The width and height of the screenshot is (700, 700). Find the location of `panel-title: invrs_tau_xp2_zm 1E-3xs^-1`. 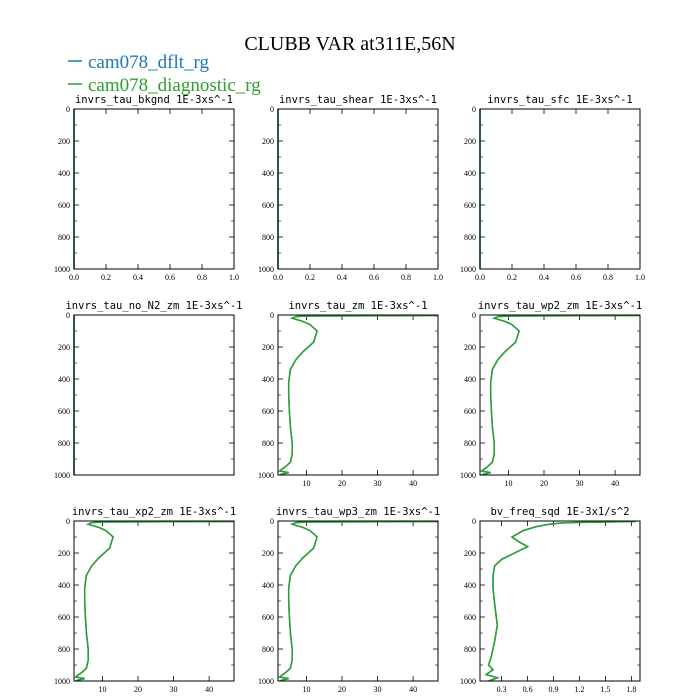

panel-title: invrs_tau_xp2_zm 1E-3xs^-1 is located at coordinates (154, 512).